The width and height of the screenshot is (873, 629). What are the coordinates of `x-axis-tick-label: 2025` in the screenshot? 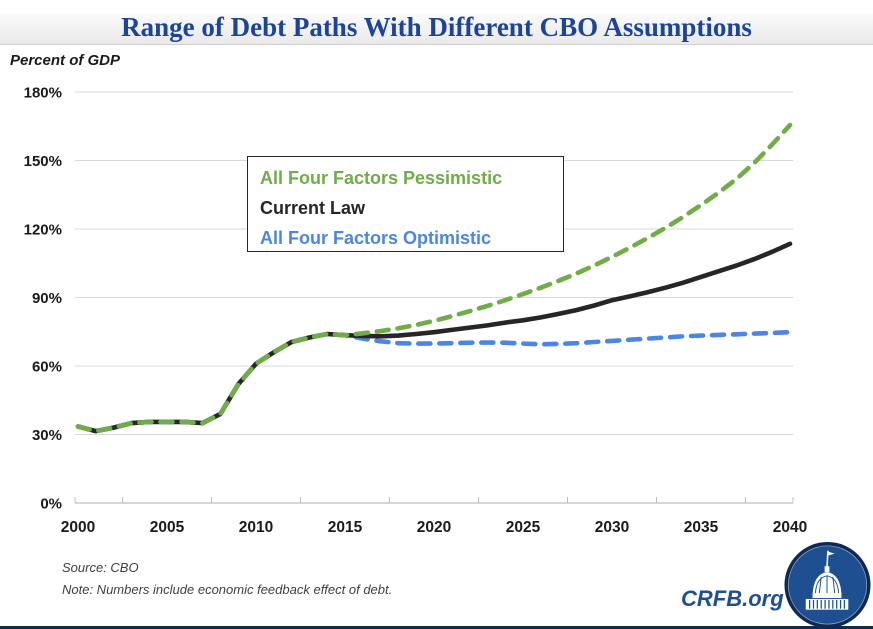 It's located at (523, 527).